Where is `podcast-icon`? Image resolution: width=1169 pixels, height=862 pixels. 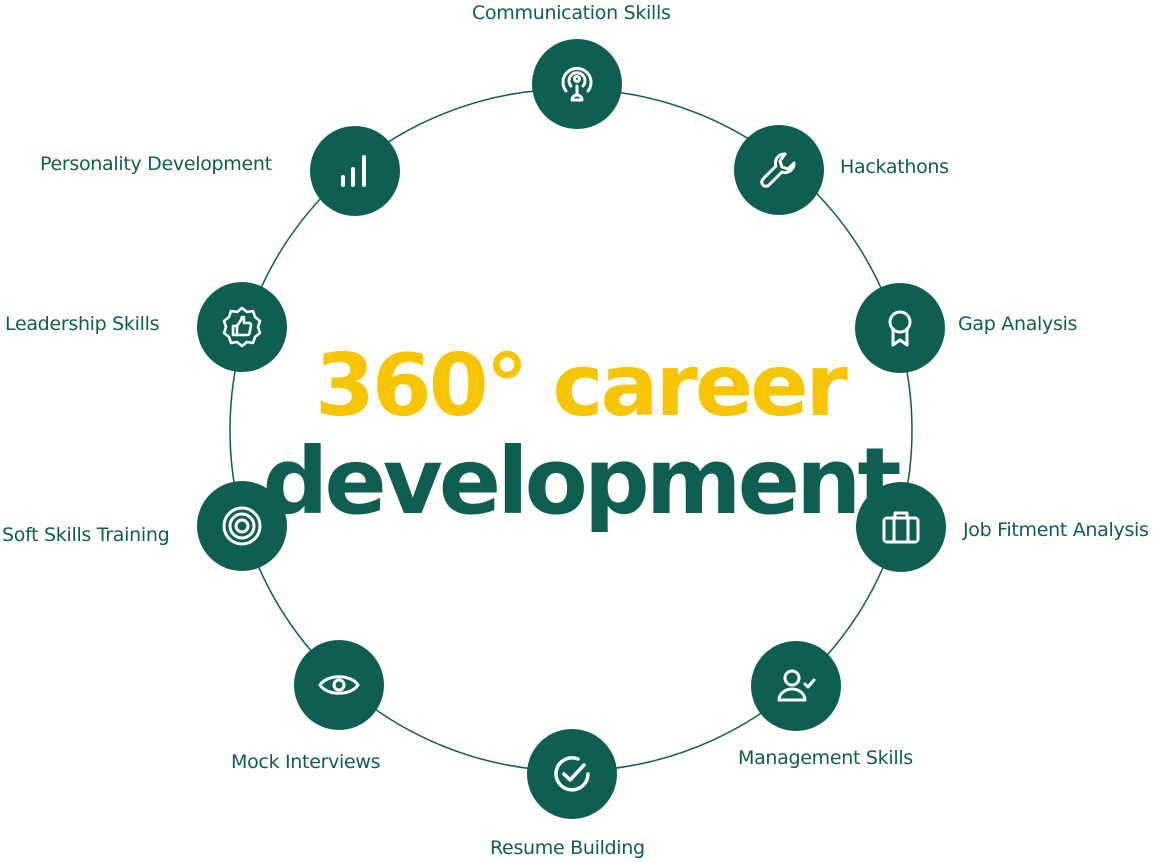 podcast-icon is located at coordinates (577, 84).